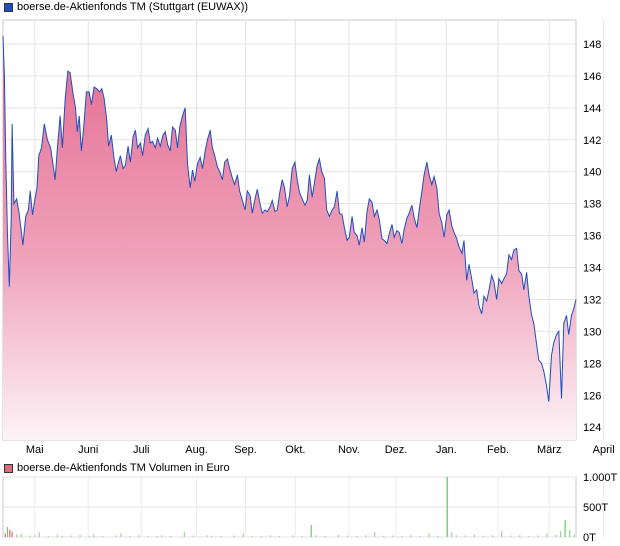  I want to click on volume-grid, so click(304, 507).